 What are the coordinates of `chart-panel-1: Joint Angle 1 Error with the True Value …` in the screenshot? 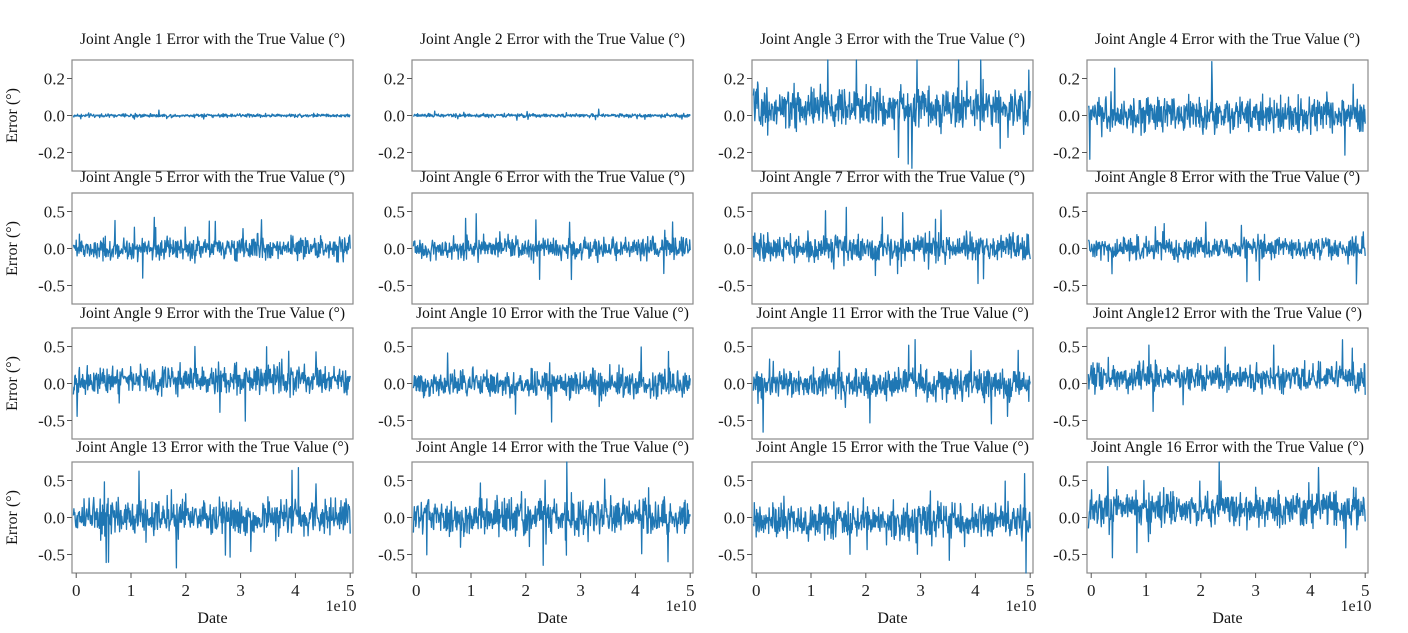 It's located at (179, 101).